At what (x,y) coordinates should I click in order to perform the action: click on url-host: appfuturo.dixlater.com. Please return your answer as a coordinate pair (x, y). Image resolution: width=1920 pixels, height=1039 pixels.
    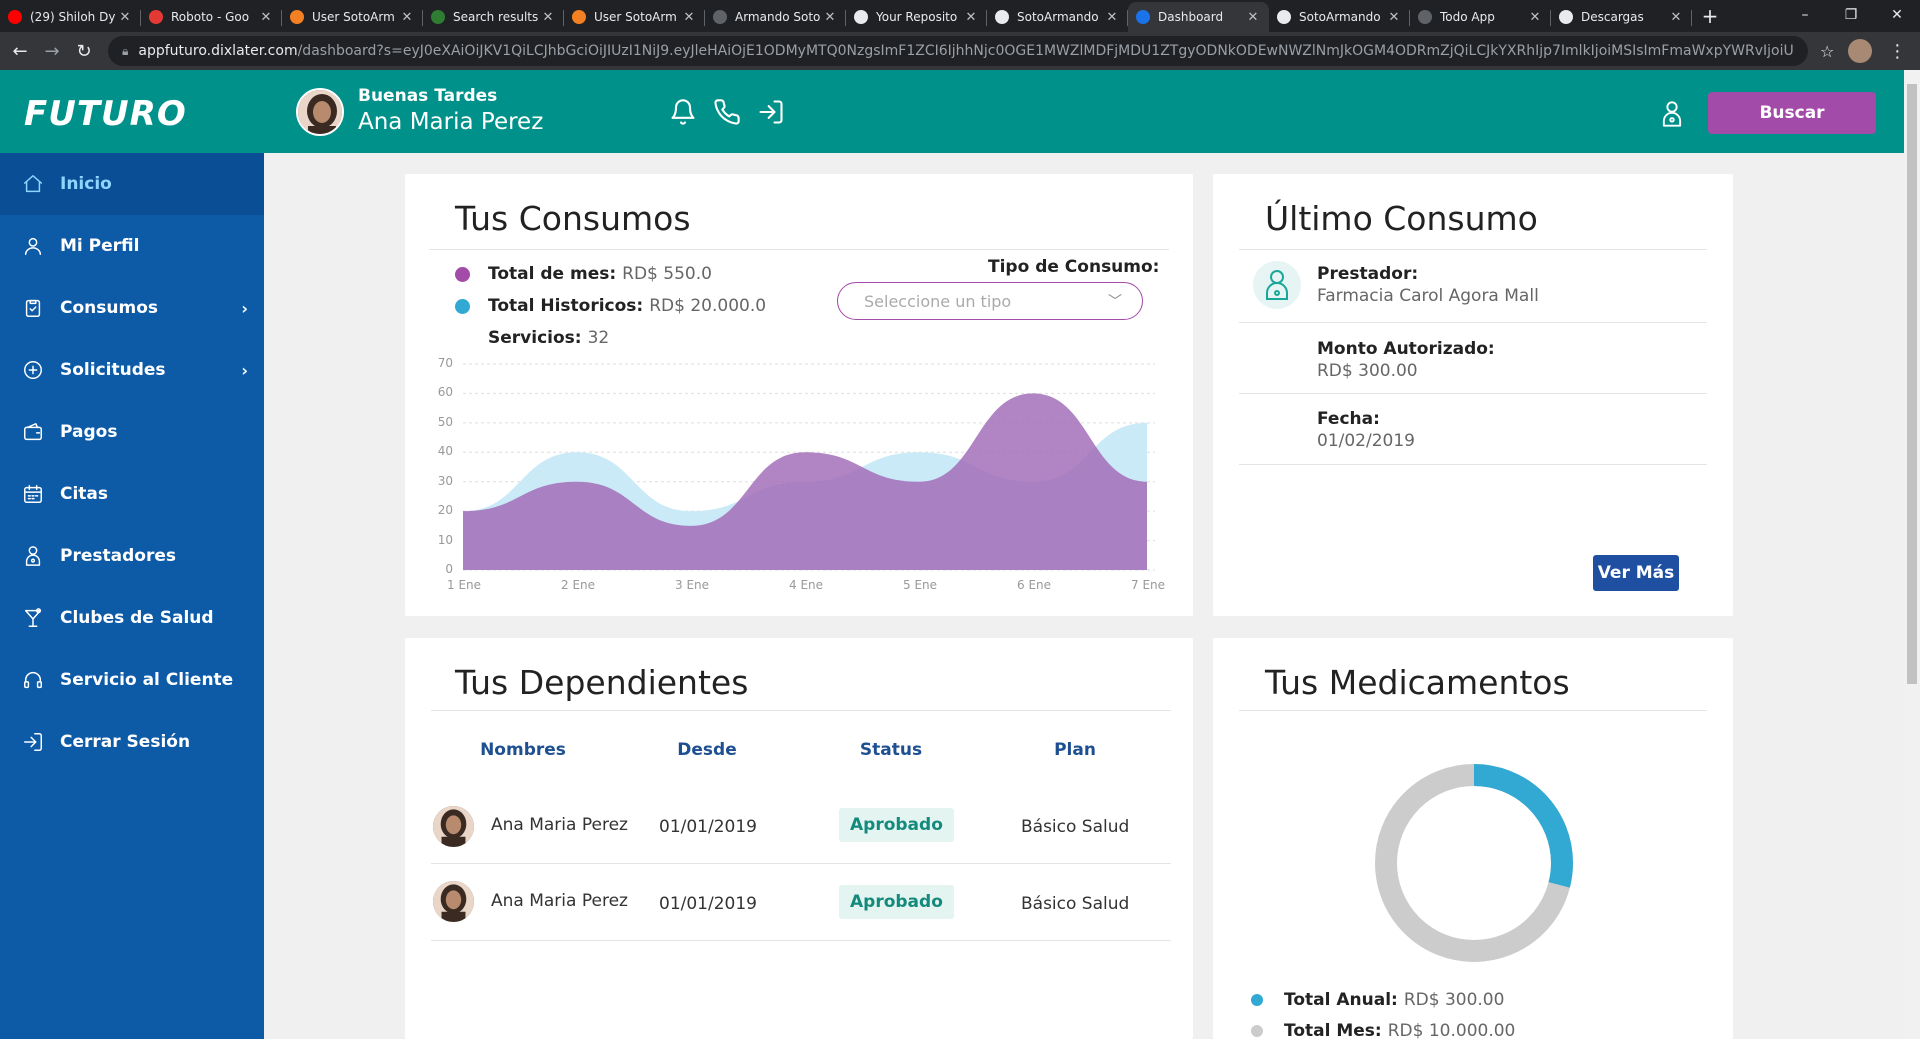
    Looking at the image, I should click on (218, 51).